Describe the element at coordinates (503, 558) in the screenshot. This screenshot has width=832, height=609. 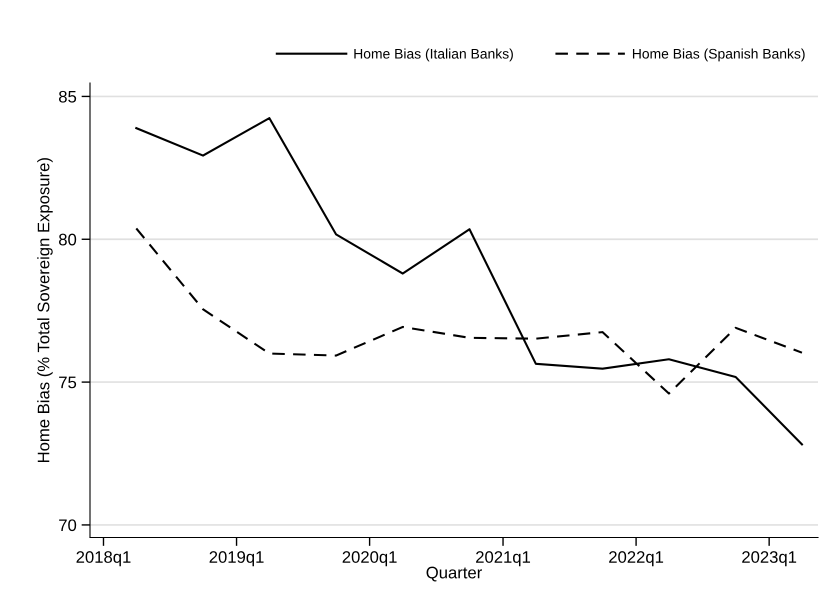
I see `x-tick-label: 2021q1` at that location.